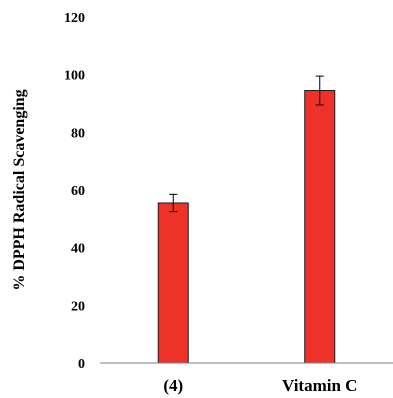 Image resolution: width=393 pixels, height=398 pixels. What do you see at coordinates (78, 133) in the screenshot?
I see `y-tick-label: 80` at bounding box center [78, 133].